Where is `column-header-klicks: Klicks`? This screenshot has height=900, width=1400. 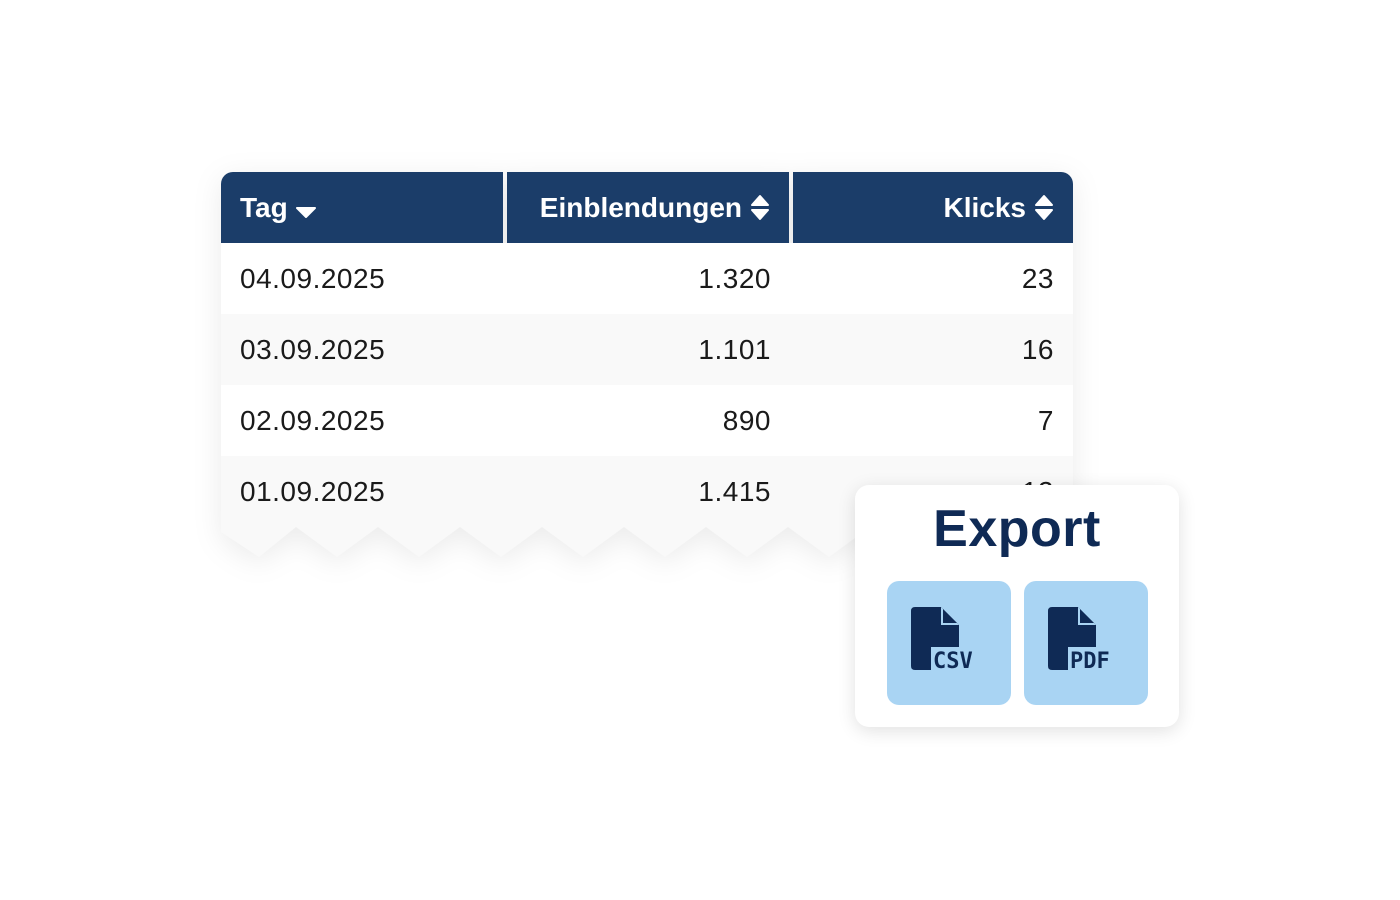 column-header-klicks: Klicks is located at coordinates (933, 207).